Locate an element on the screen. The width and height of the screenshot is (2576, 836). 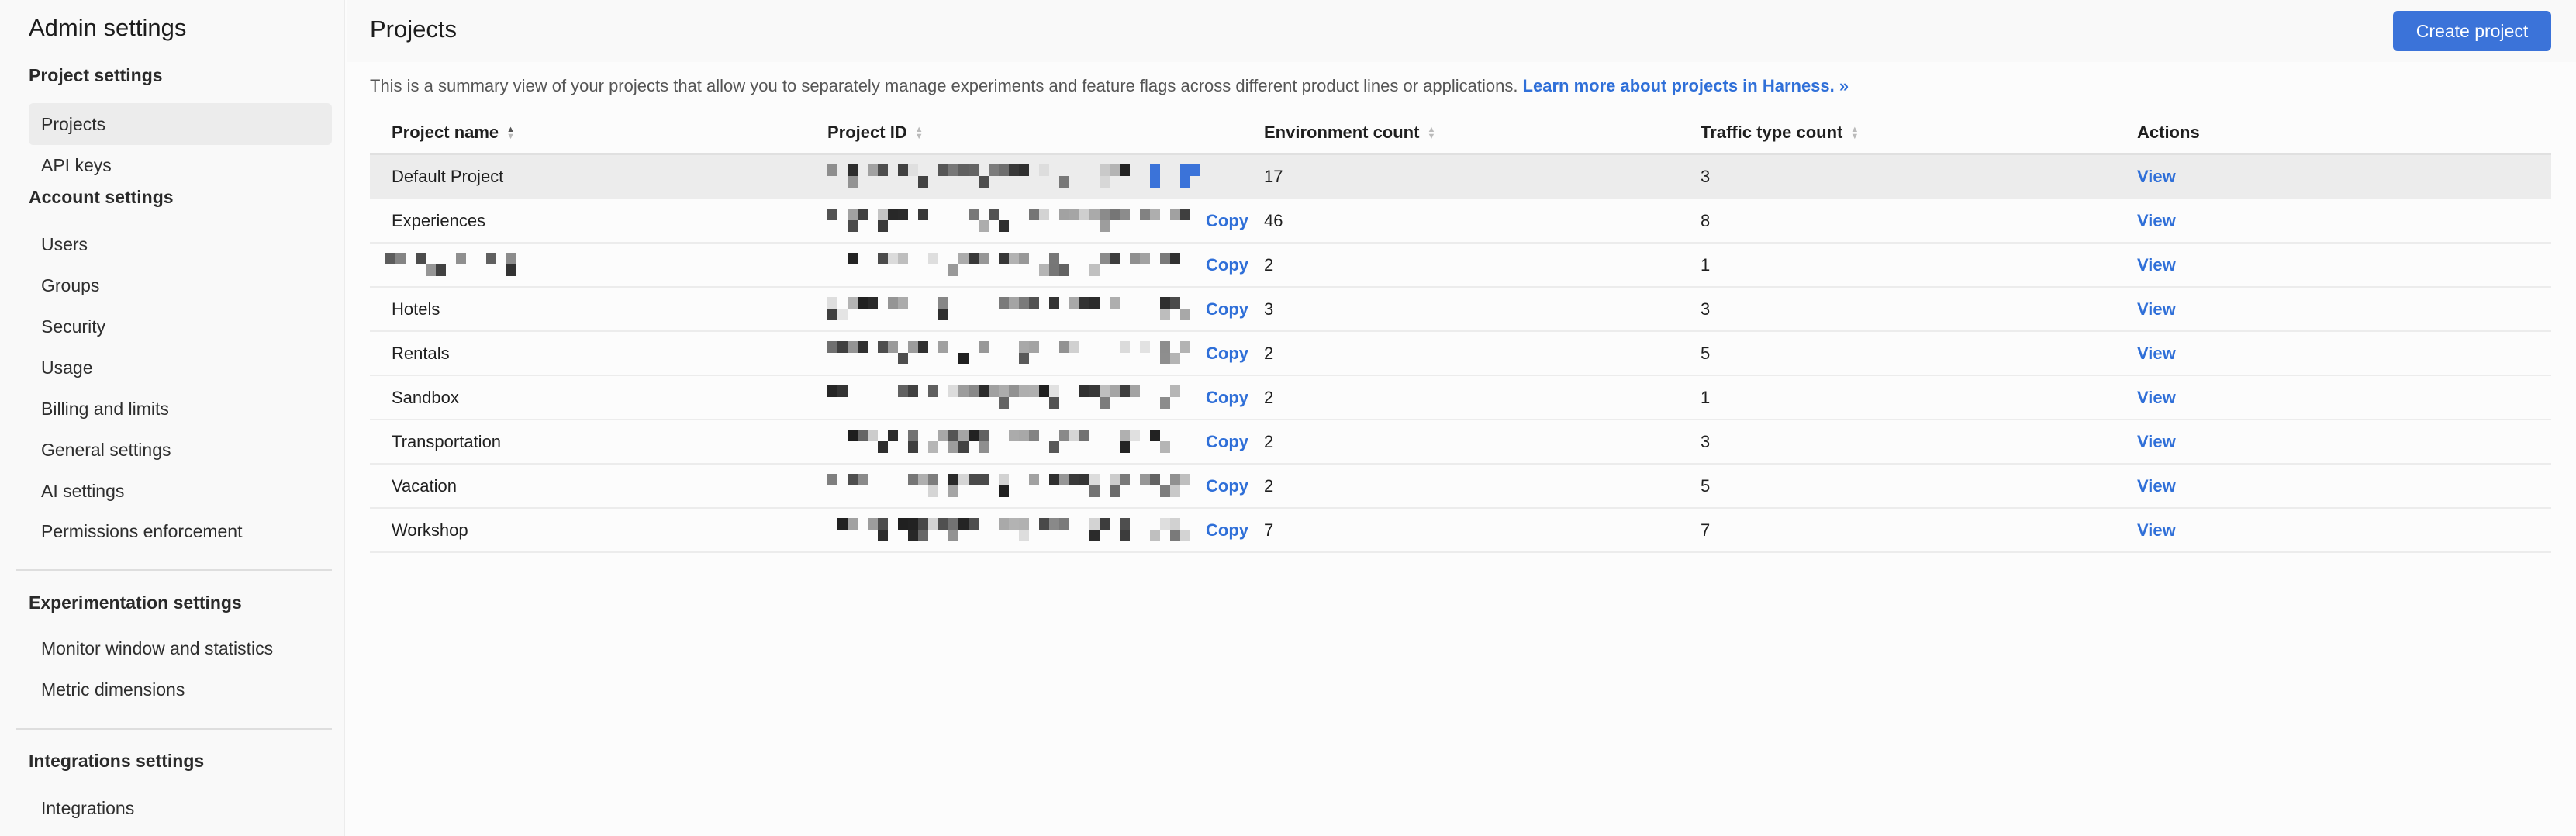
project-name: Transportation is located at coordinates (447, 441).